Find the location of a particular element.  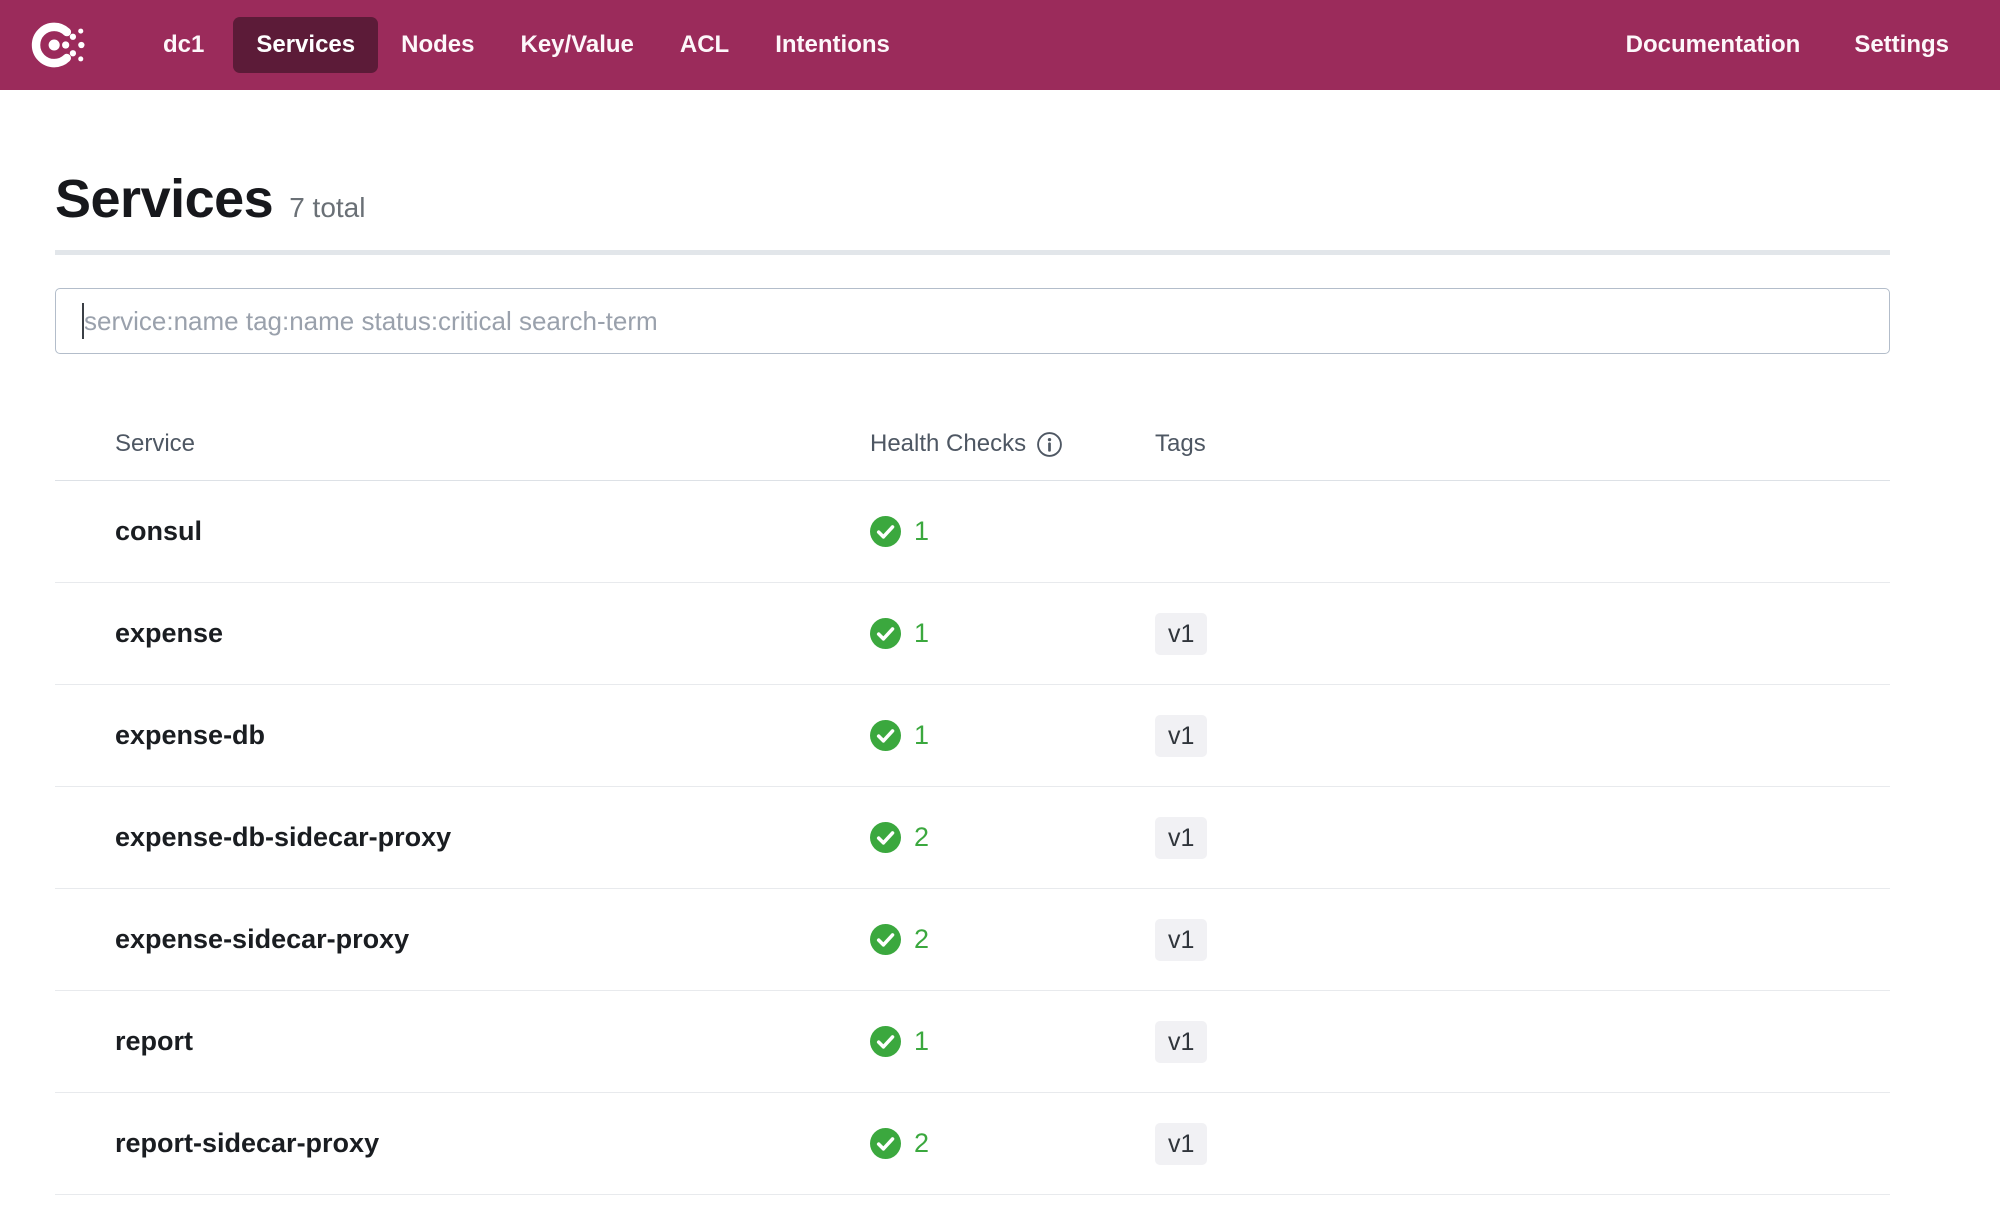

service-row-expense-db-sidecar-proxy: expense-db-sidecar-proxy 2 v1 is located at coordinates (972, 838).